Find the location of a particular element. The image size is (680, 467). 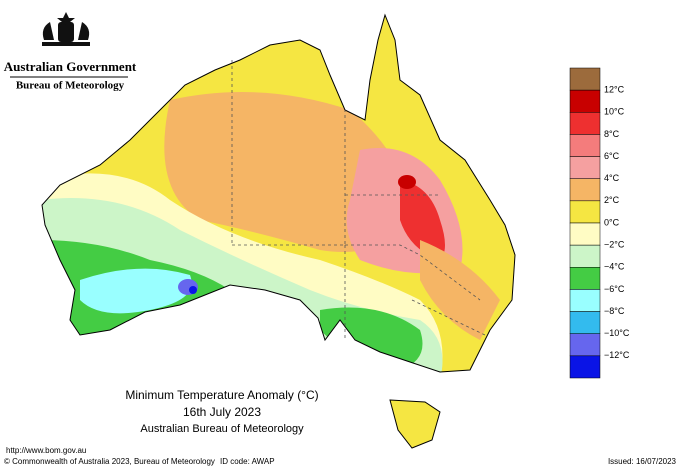

map-source: Australian Bureau of Meteorology is located at coordinates (222, 429).